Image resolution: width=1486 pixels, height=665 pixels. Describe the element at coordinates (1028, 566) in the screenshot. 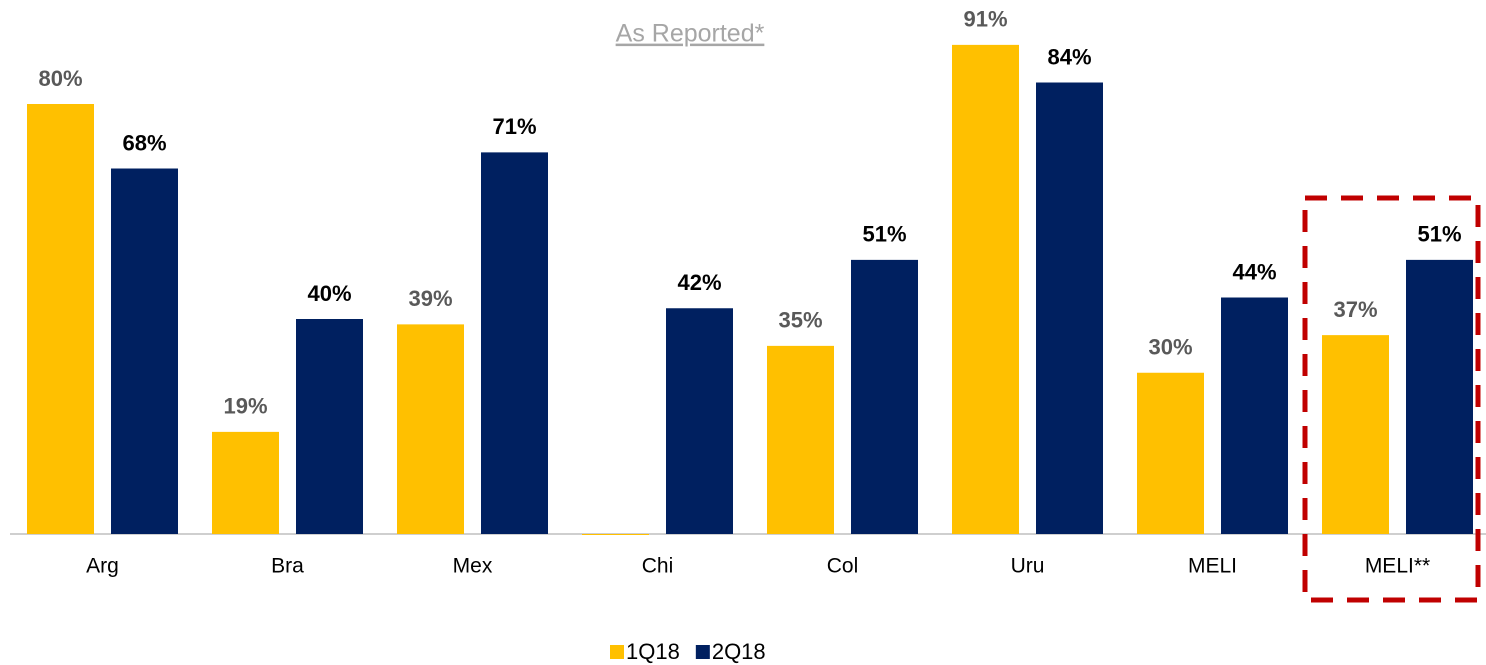

I see `x-tick-label: Uru` at that location.